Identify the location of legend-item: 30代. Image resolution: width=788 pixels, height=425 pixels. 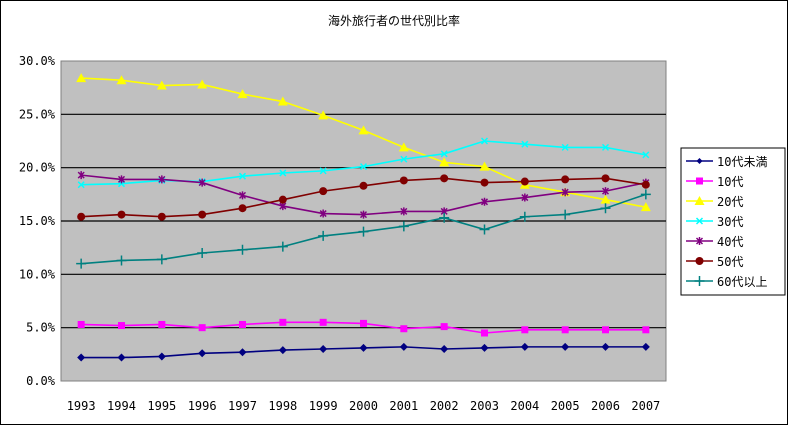
(714, 222).